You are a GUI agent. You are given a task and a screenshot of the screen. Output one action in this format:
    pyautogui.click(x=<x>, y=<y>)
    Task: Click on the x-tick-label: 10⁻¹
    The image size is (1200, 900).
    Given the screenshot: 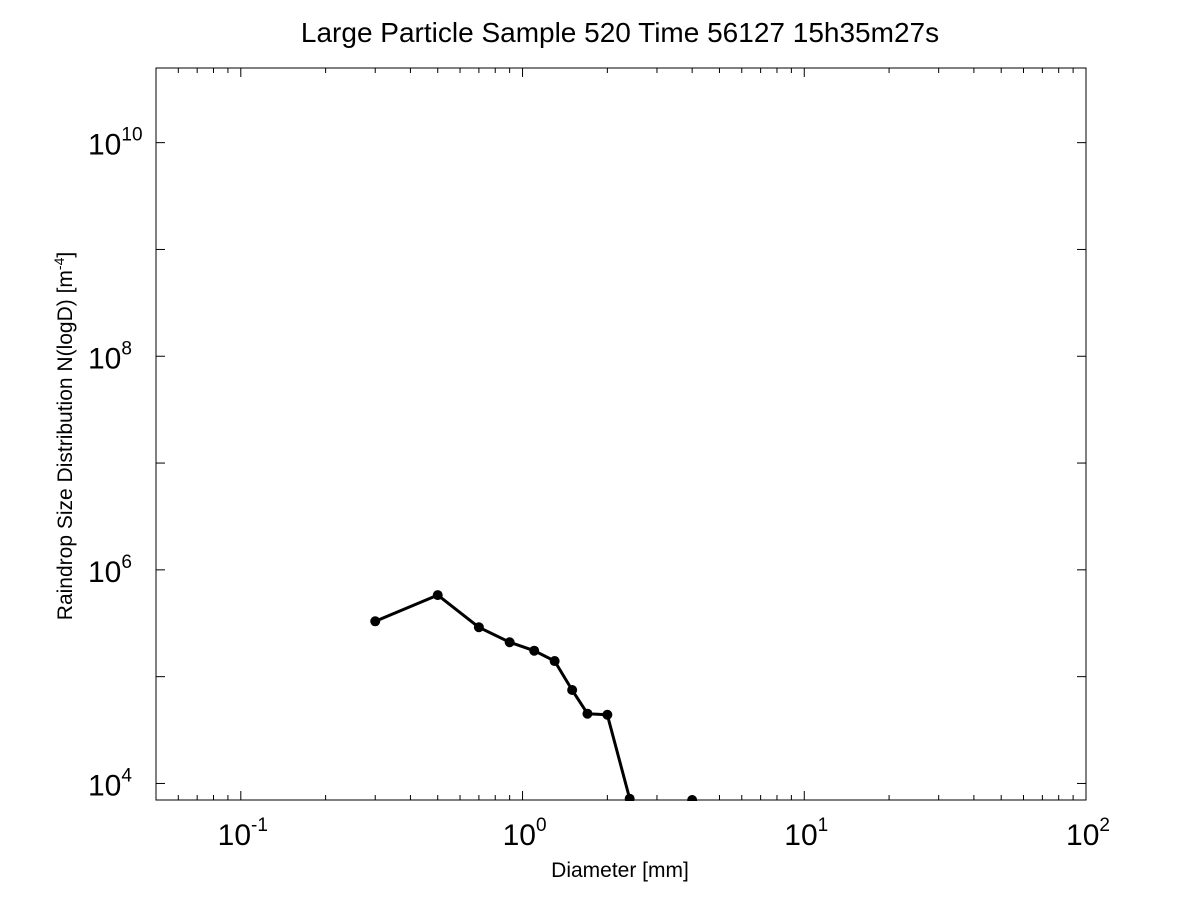 What is the action you would take?
    pyautogui.click(x=243, y=833)
    